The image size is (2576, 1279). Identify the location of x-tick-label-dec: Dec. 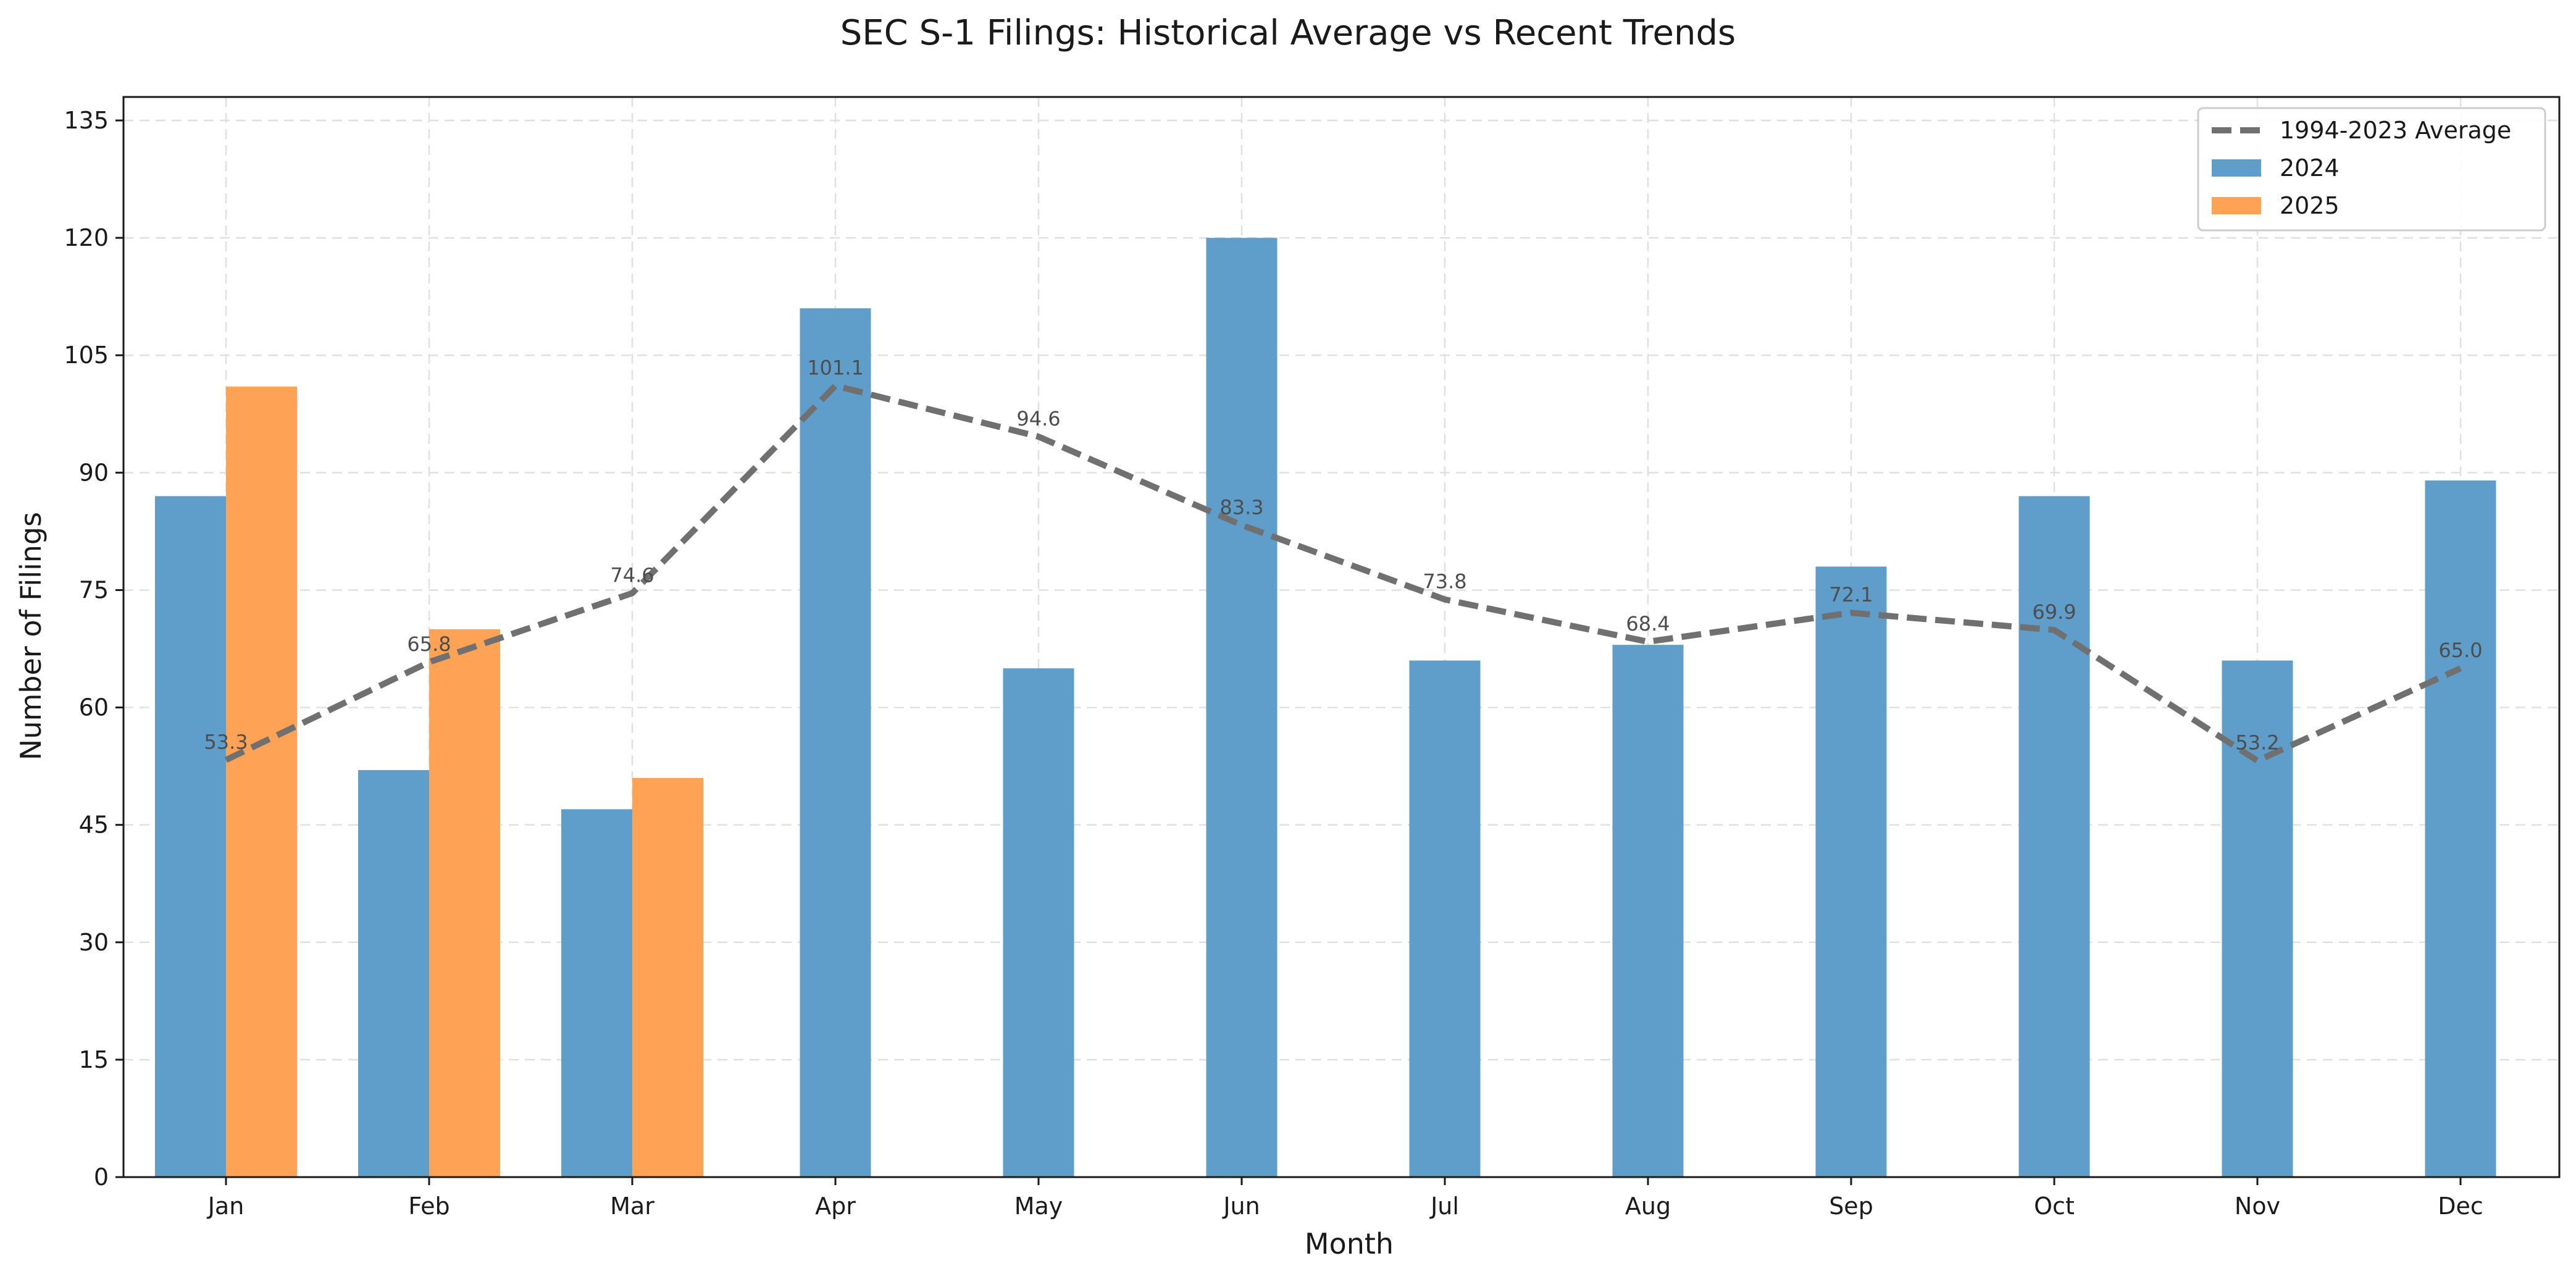
(2460, 1206).